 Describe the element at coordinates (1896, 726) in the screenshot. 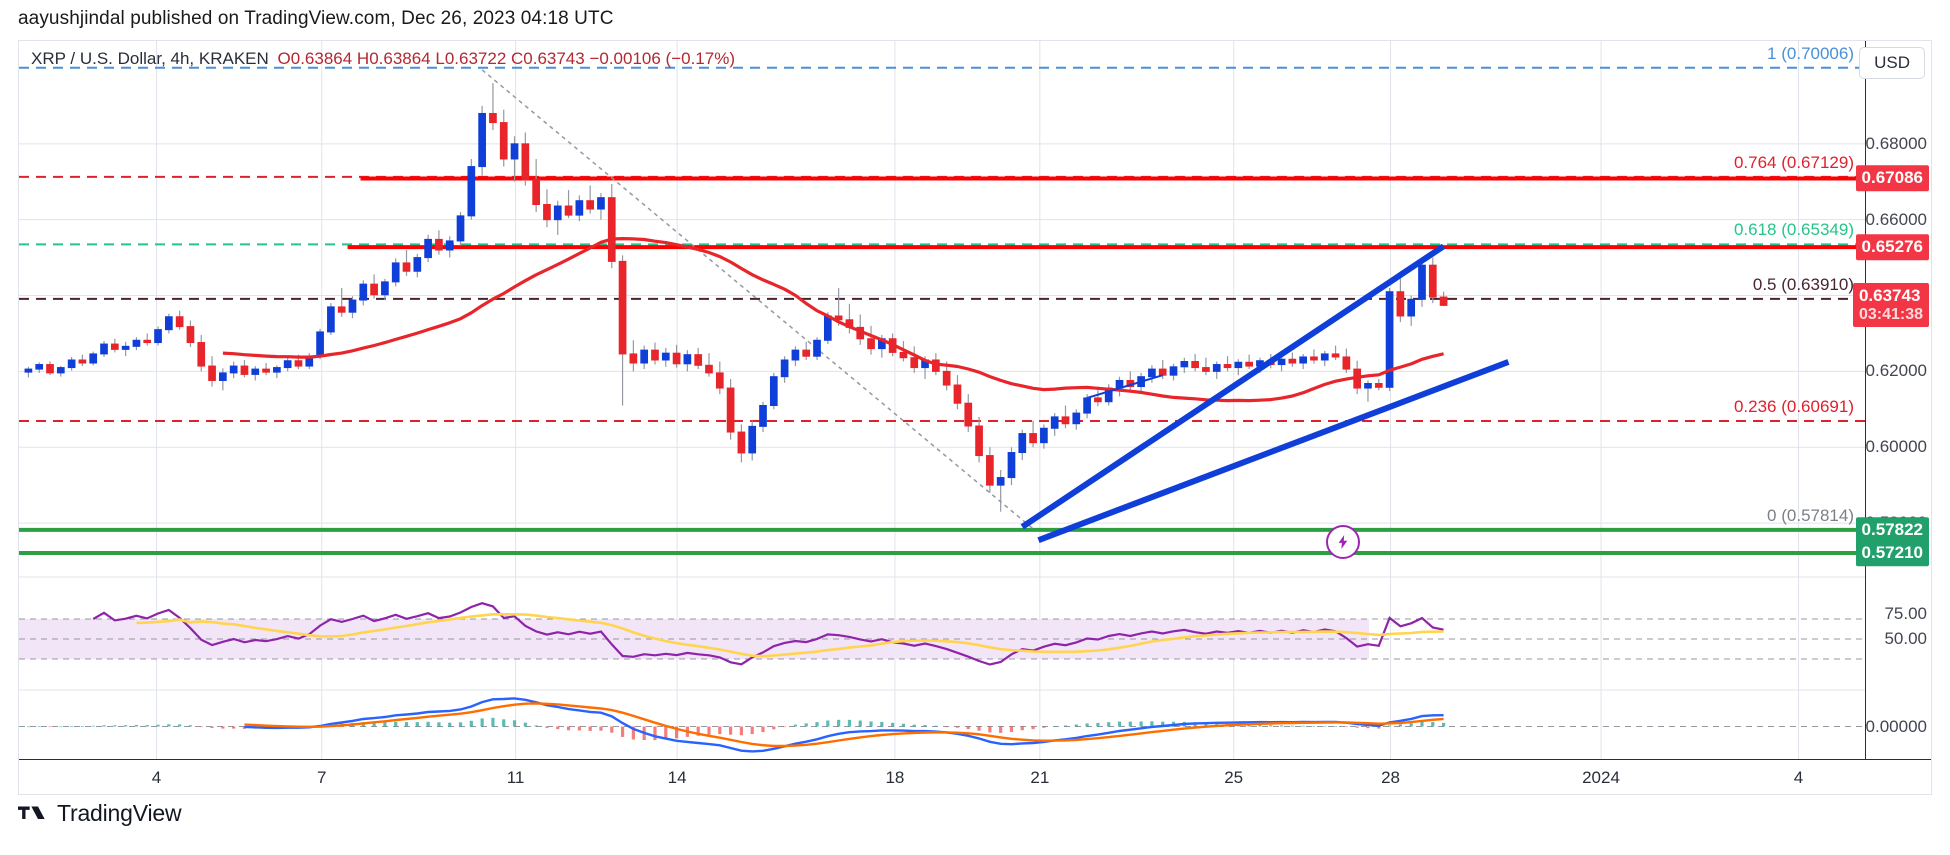

I see `macd-tick-0: 0.00000` at that location.